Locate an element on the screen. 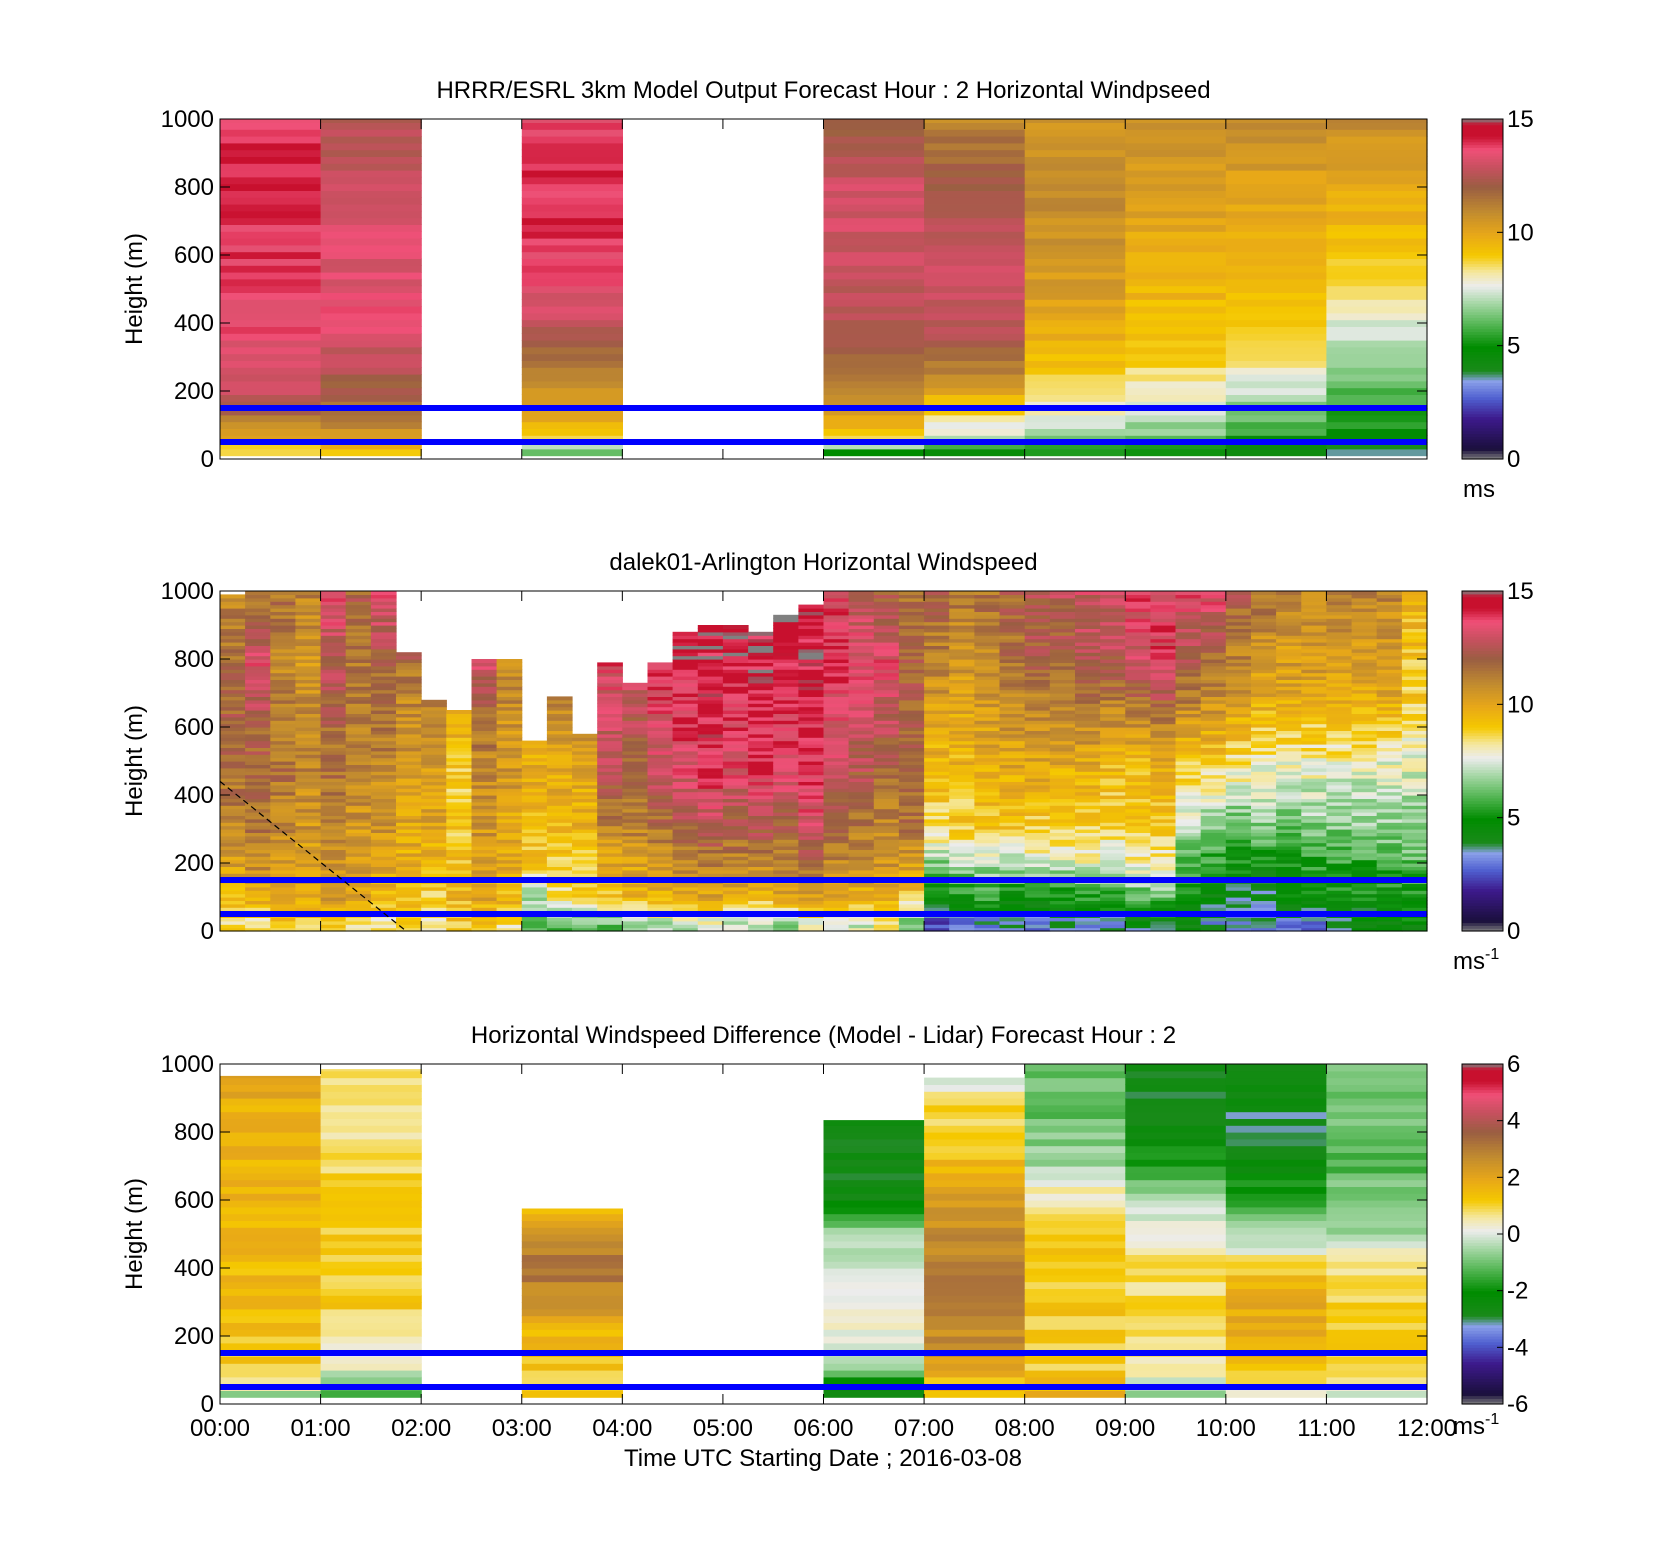 The height and width of the screenshot is (1561, 1680). y-tick-label: 1000 is located at coordinates (187, 119).